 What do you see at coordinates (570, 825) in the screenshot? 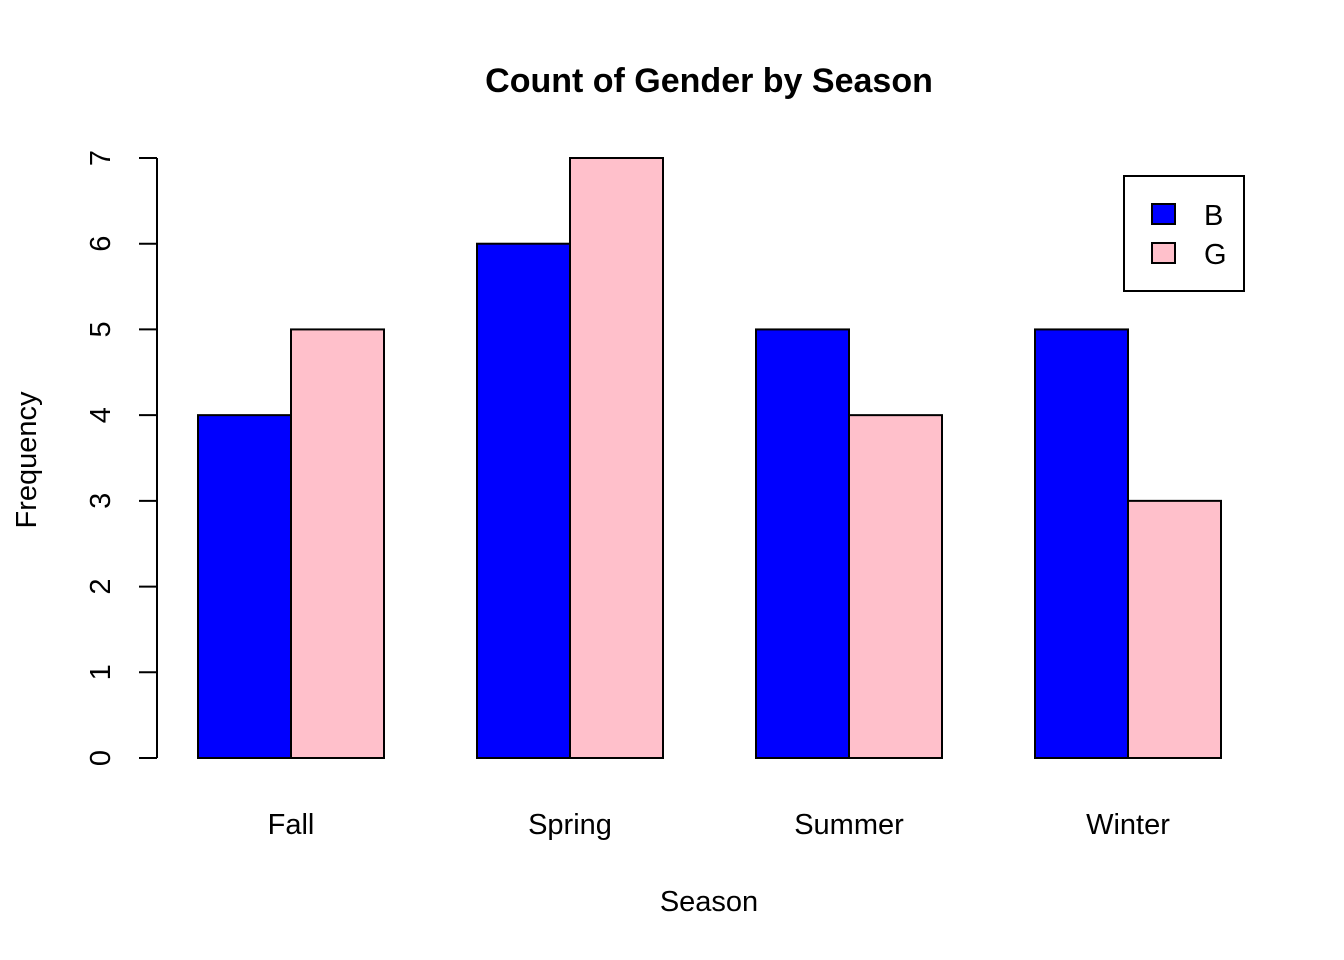
I see `x-tick-label: Spring` at bounding box center [570, 825].